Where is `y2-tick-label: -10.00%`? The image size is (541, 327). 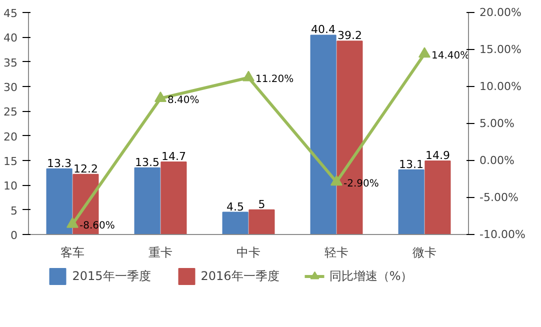
y2-tick-label: -10.00% is located at coordinates (503, 234).